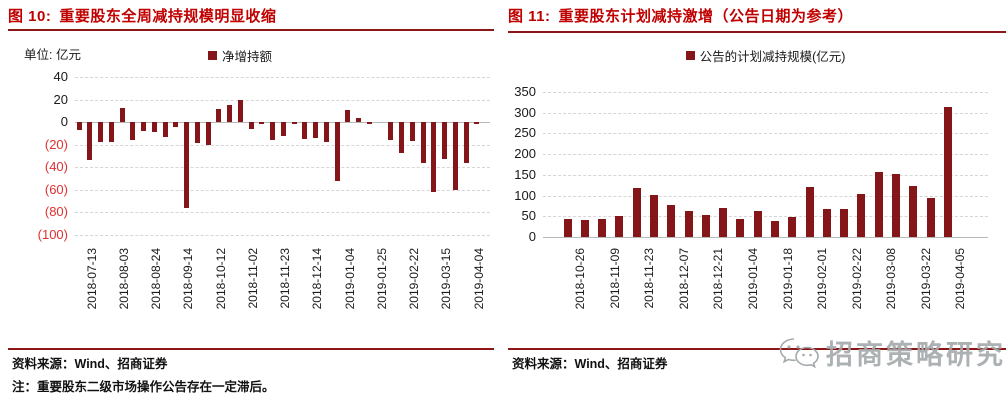 This screenshot has height=400, width=1008. I want to click on y-axis-tick-label: 150, so click(525, 174).